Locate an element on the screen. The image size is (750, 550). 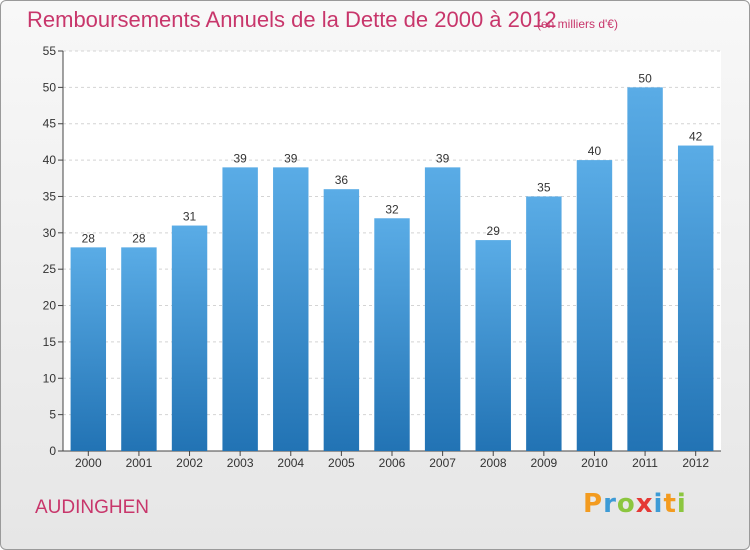
bar-value-label: 42 is located at coordinates (696, 137).